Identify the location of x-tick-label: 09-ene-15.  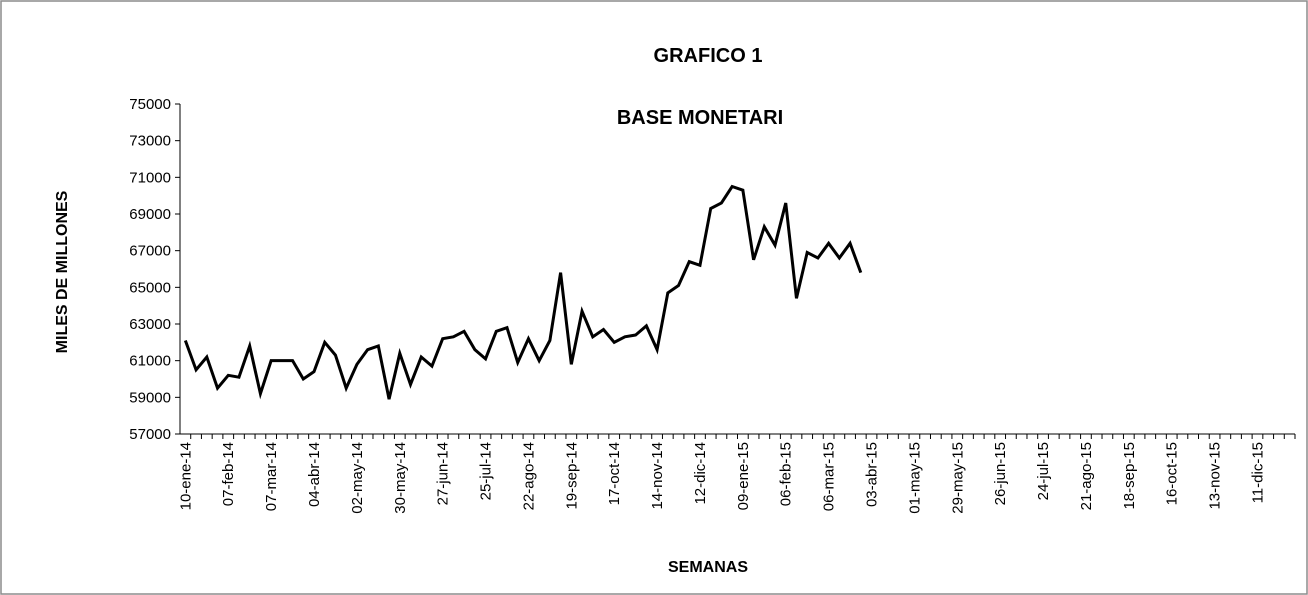
(743, 476).